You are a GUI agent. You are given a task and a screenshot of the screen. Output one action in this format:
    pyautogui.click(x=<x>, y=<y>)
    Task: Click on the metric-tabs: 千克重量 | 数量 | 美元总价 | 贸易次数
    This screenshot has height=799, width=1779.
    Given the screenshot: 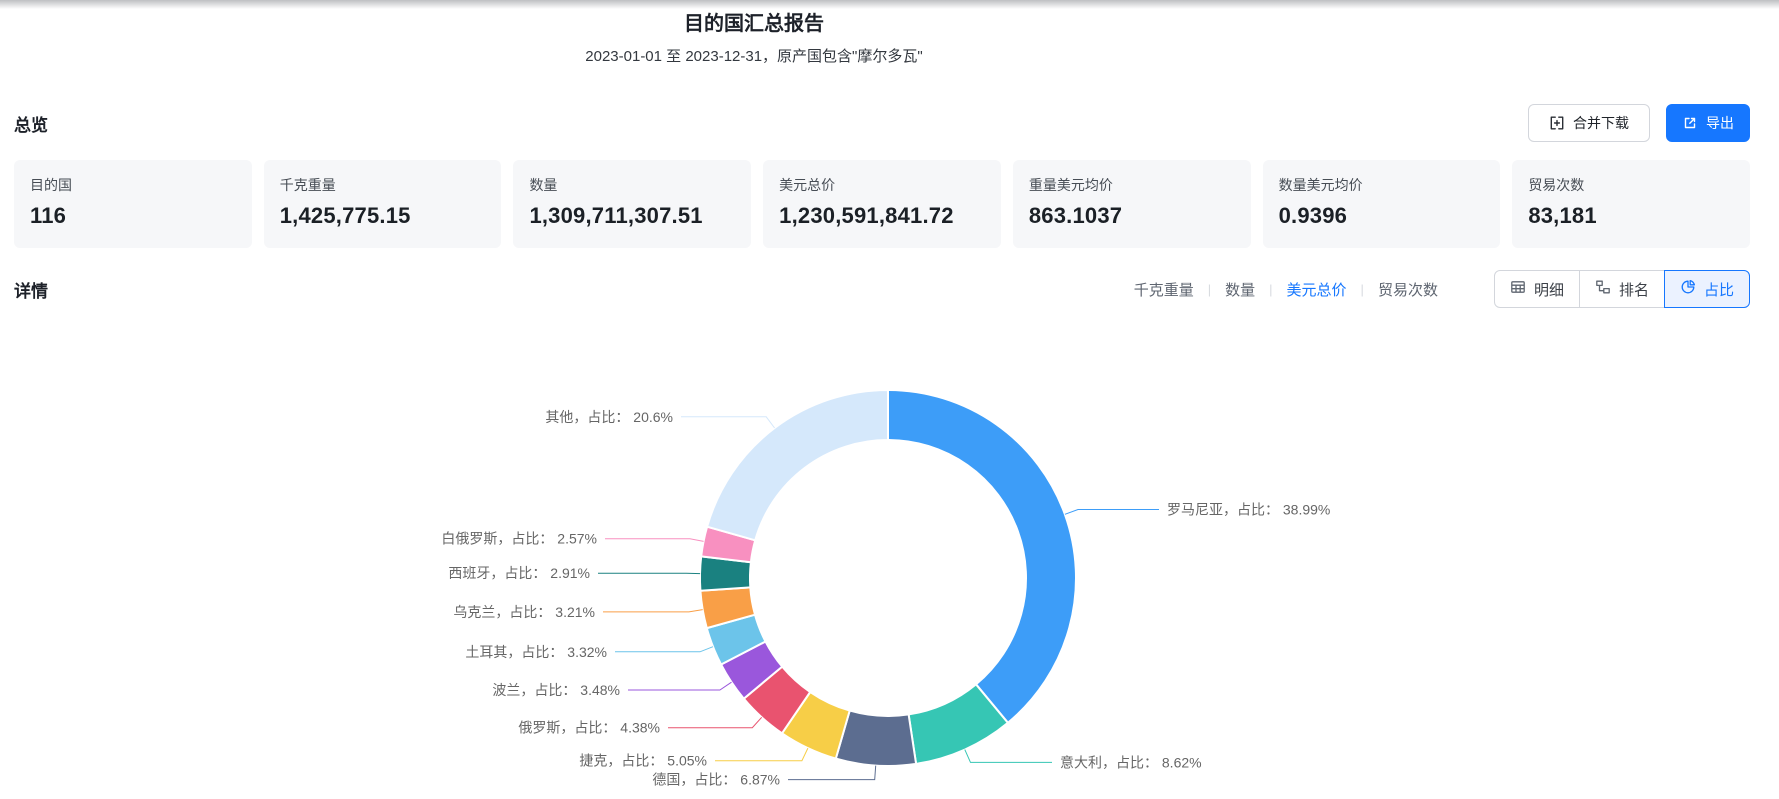 What is the action you would take?
    pyautogui.click(x=1286, y=289)
    